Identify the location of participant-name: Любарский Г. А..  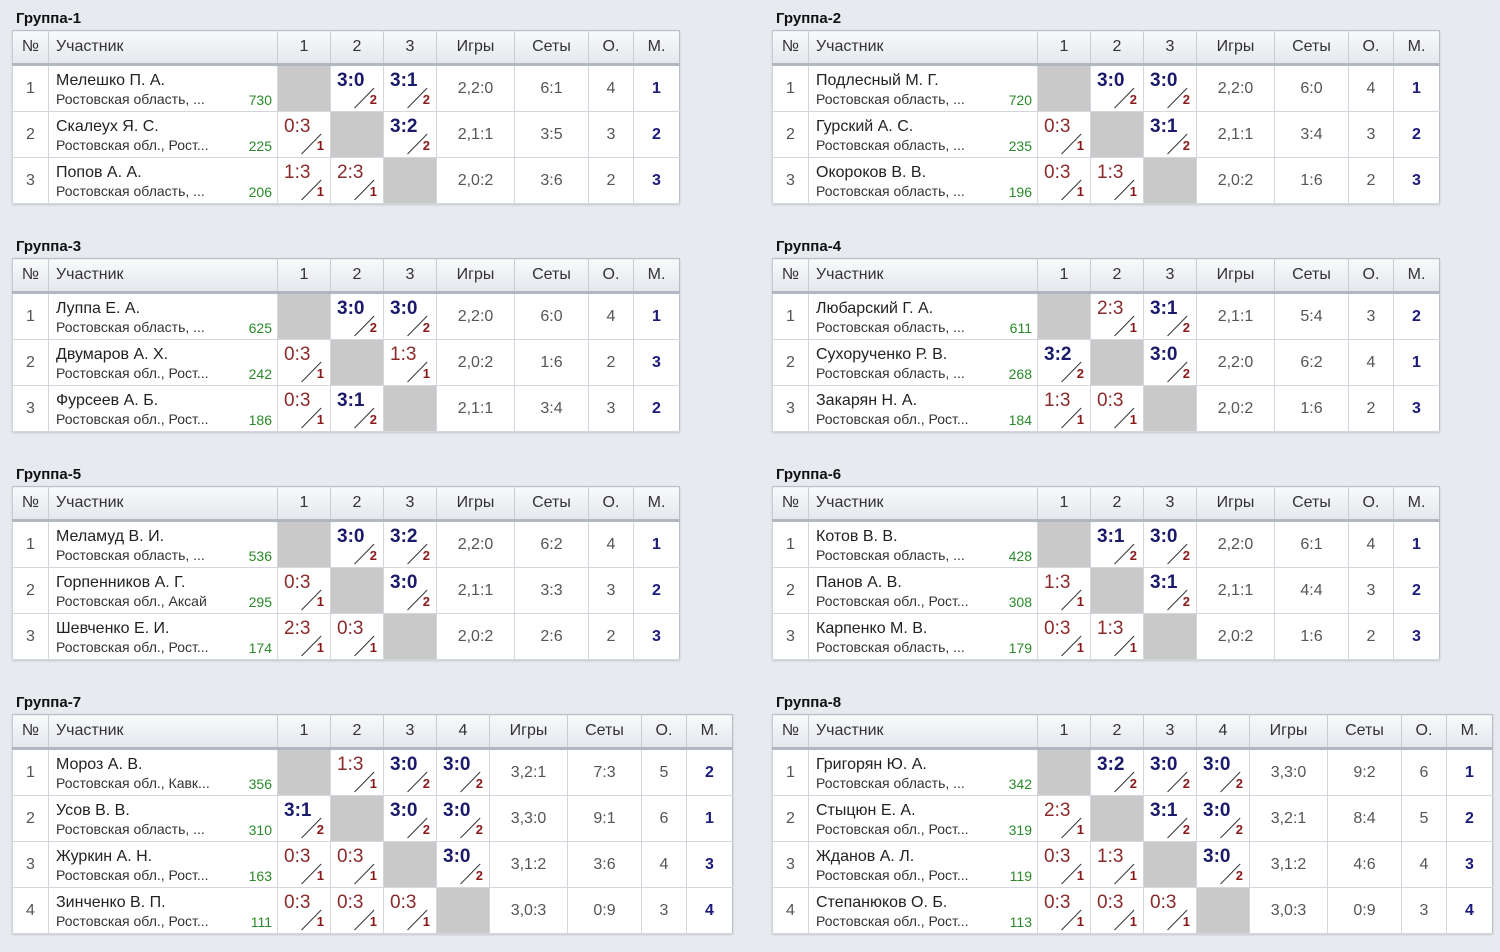
(875, 308).